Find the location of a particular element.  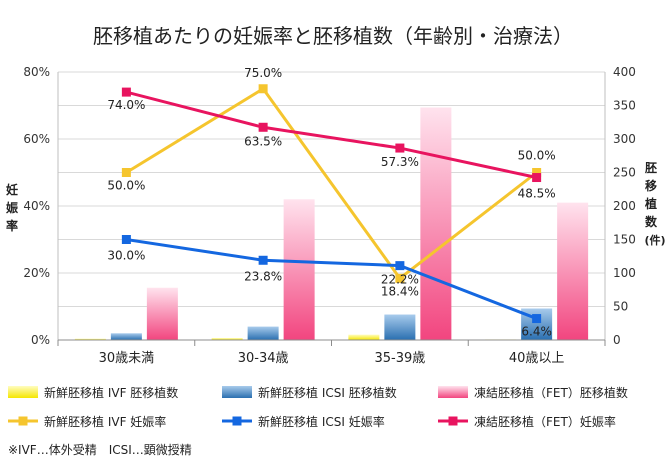

y-right-tick-label: 300 is located at coordinates (624, 139).